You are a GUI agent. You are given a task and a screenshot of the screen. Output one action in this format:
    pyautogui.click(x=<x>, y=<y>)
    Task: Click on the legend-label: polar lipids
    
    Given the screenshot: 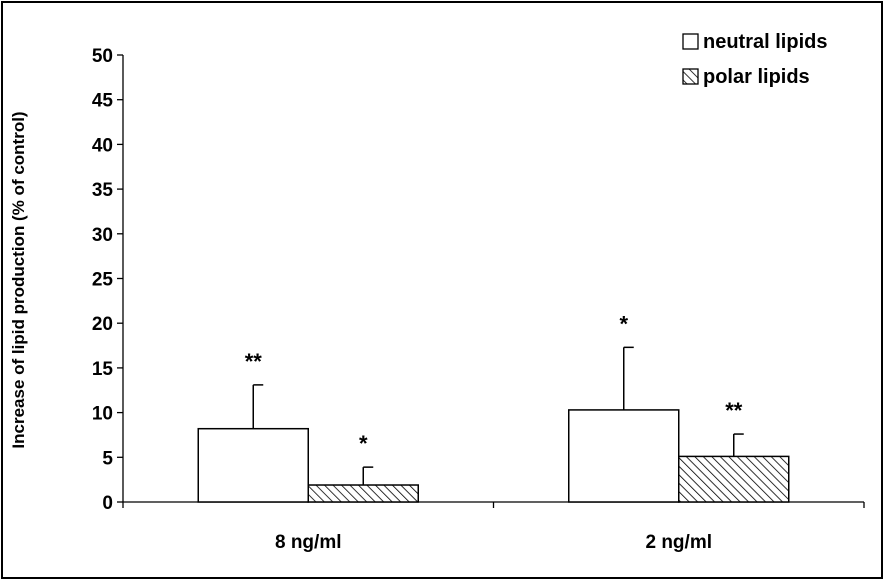 What is the action you would take?
    pyautogui.click(x=756, y=77)
    